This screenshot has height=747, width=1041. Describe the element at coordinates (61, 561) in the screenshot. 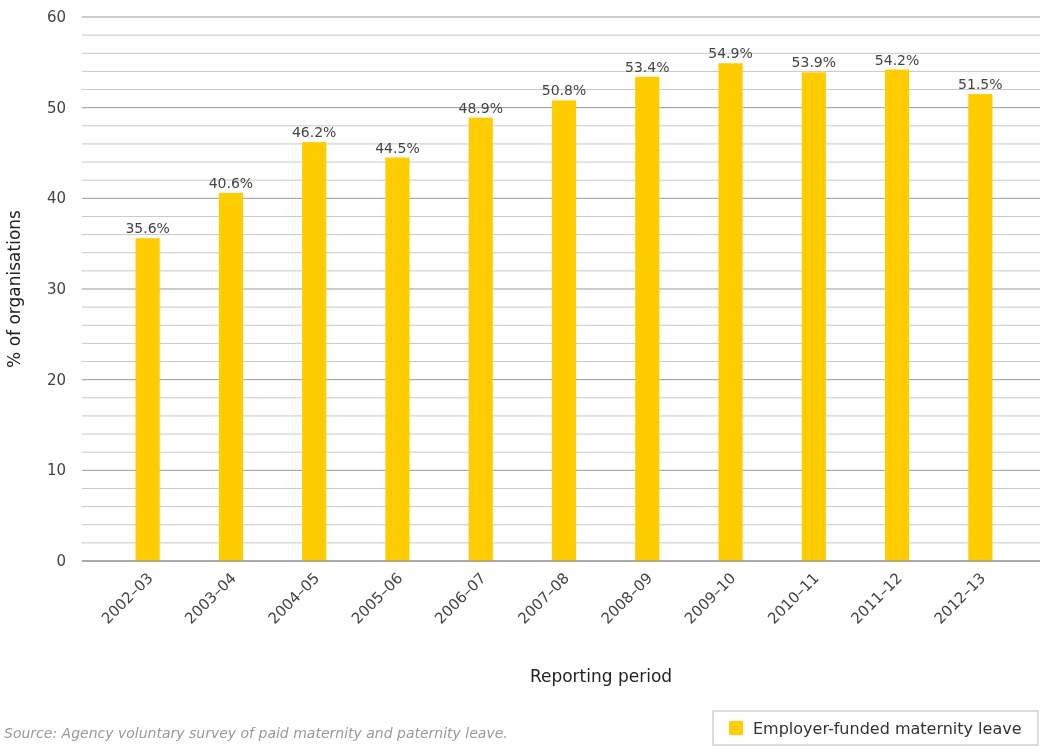

I see `y-tick-label: 0` at that location.